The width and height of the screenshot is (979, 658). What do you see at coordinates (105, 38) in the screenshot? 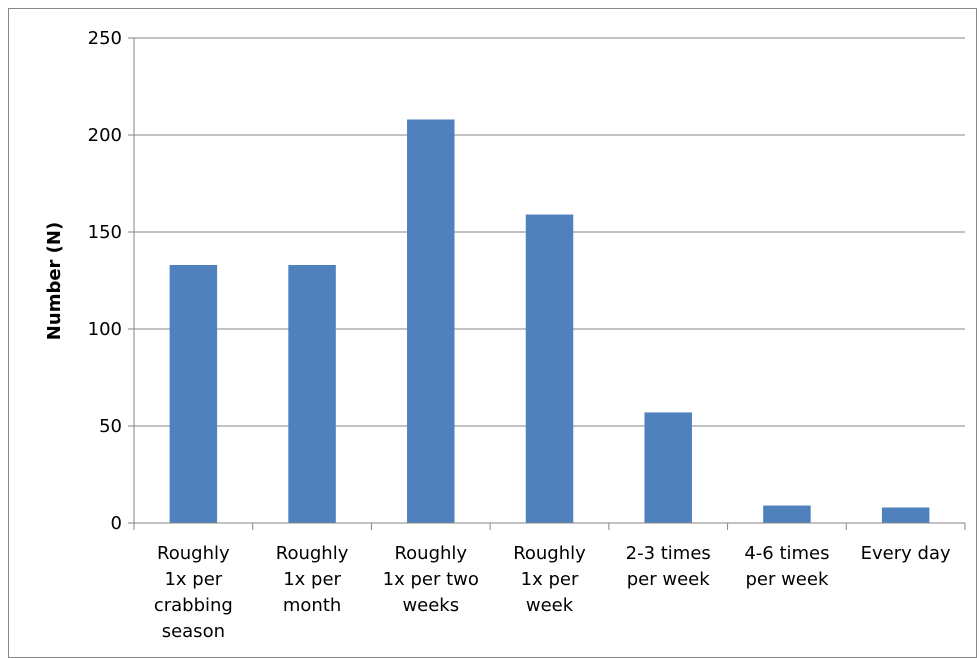
I see `y-tick-label: 250` at bounding box center [105, 38].